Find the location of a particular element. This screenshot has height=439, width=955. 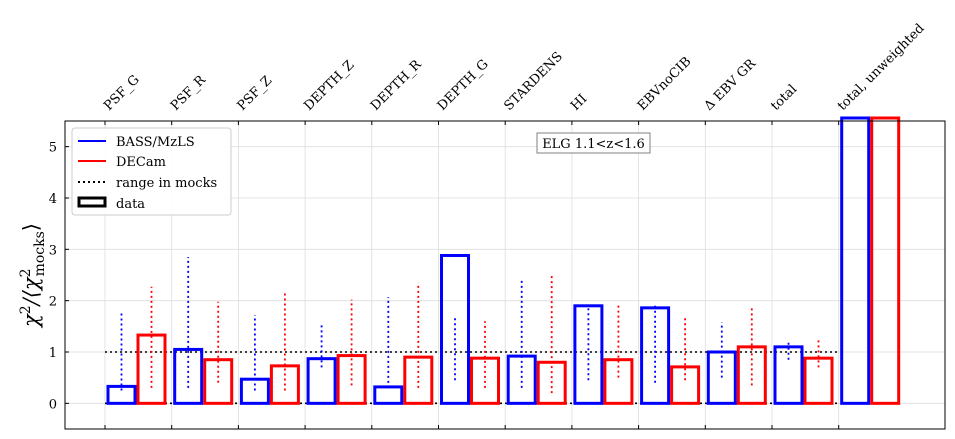

y-tick-label: 4 is located at coordinates (53, 199).